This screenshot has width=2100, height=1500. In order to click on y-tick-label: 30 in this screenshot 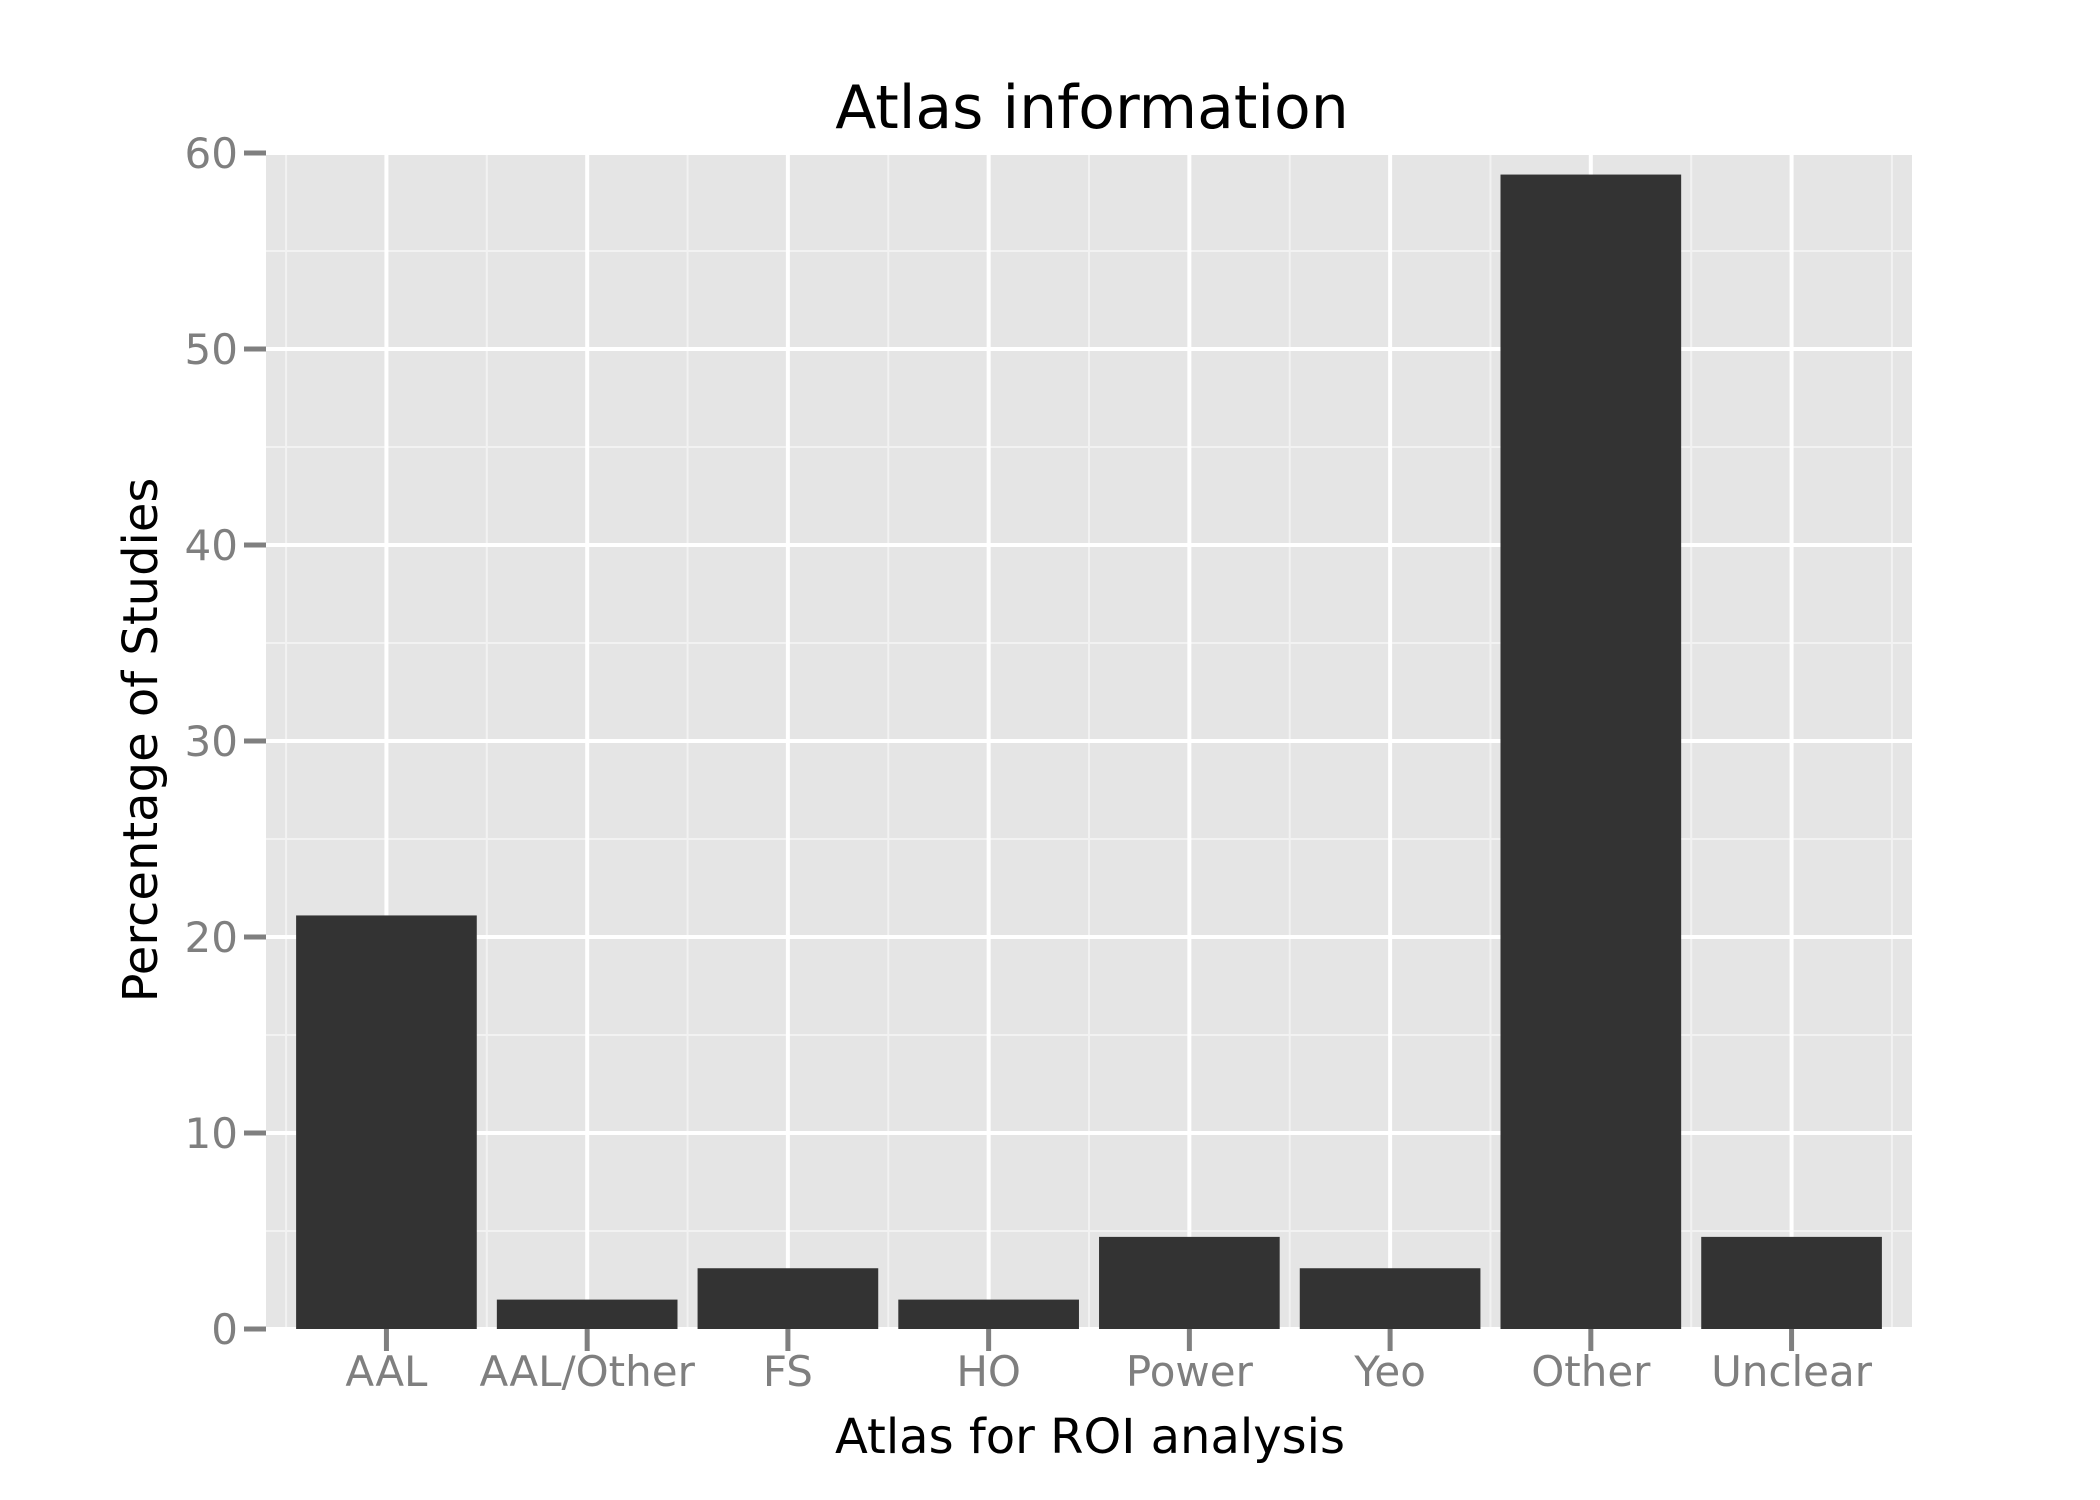, I will do `click(211, 741)`.